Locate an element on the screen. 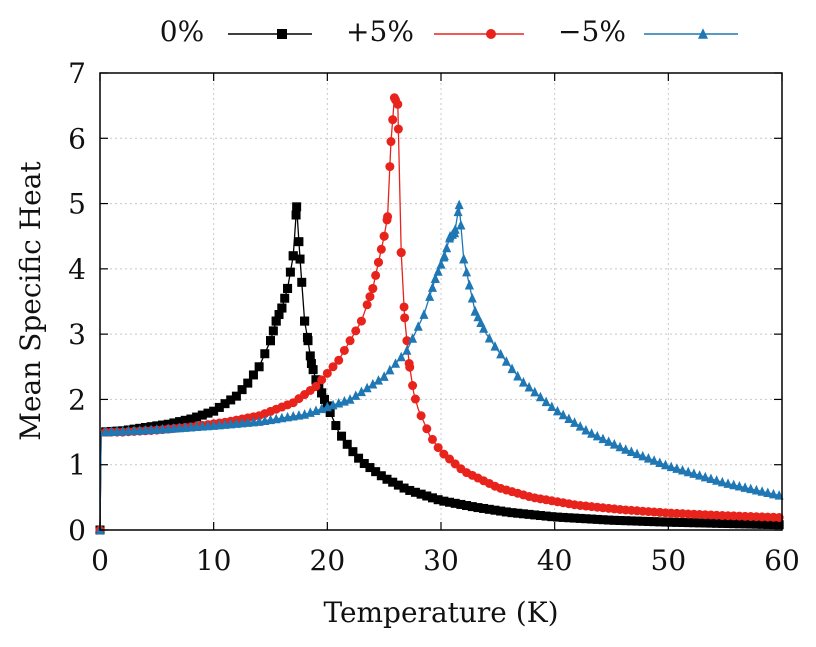  x-tick-label: 50 is located at coordinates (669, 560).